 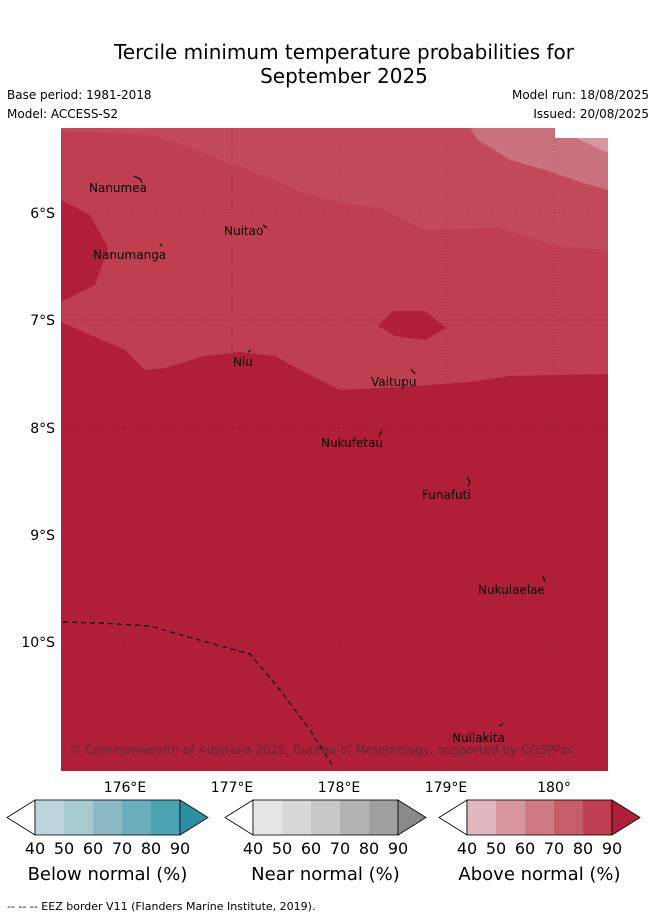 What do you see at coordinates (446, 495) in the screenshot?
I see `place-label: Funafuti` at bounding box center [446, 495].